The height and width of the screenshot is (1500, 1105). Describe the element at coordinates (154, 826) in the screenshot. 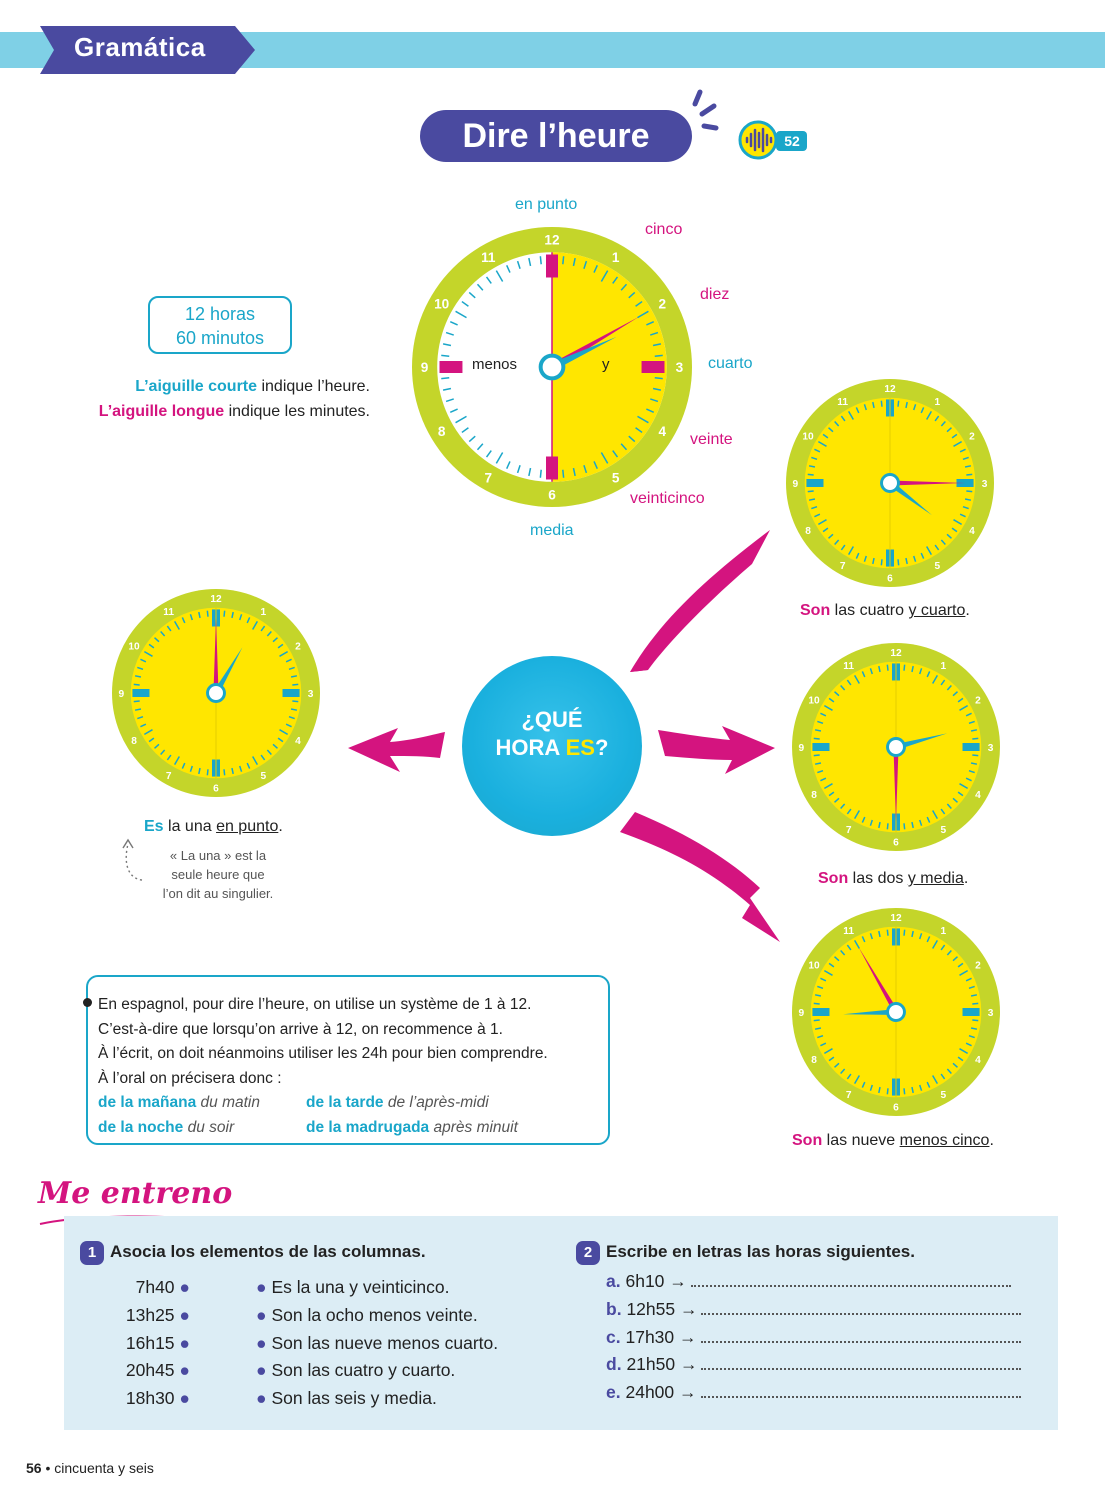

I see `caption-verb: Es` at that location.